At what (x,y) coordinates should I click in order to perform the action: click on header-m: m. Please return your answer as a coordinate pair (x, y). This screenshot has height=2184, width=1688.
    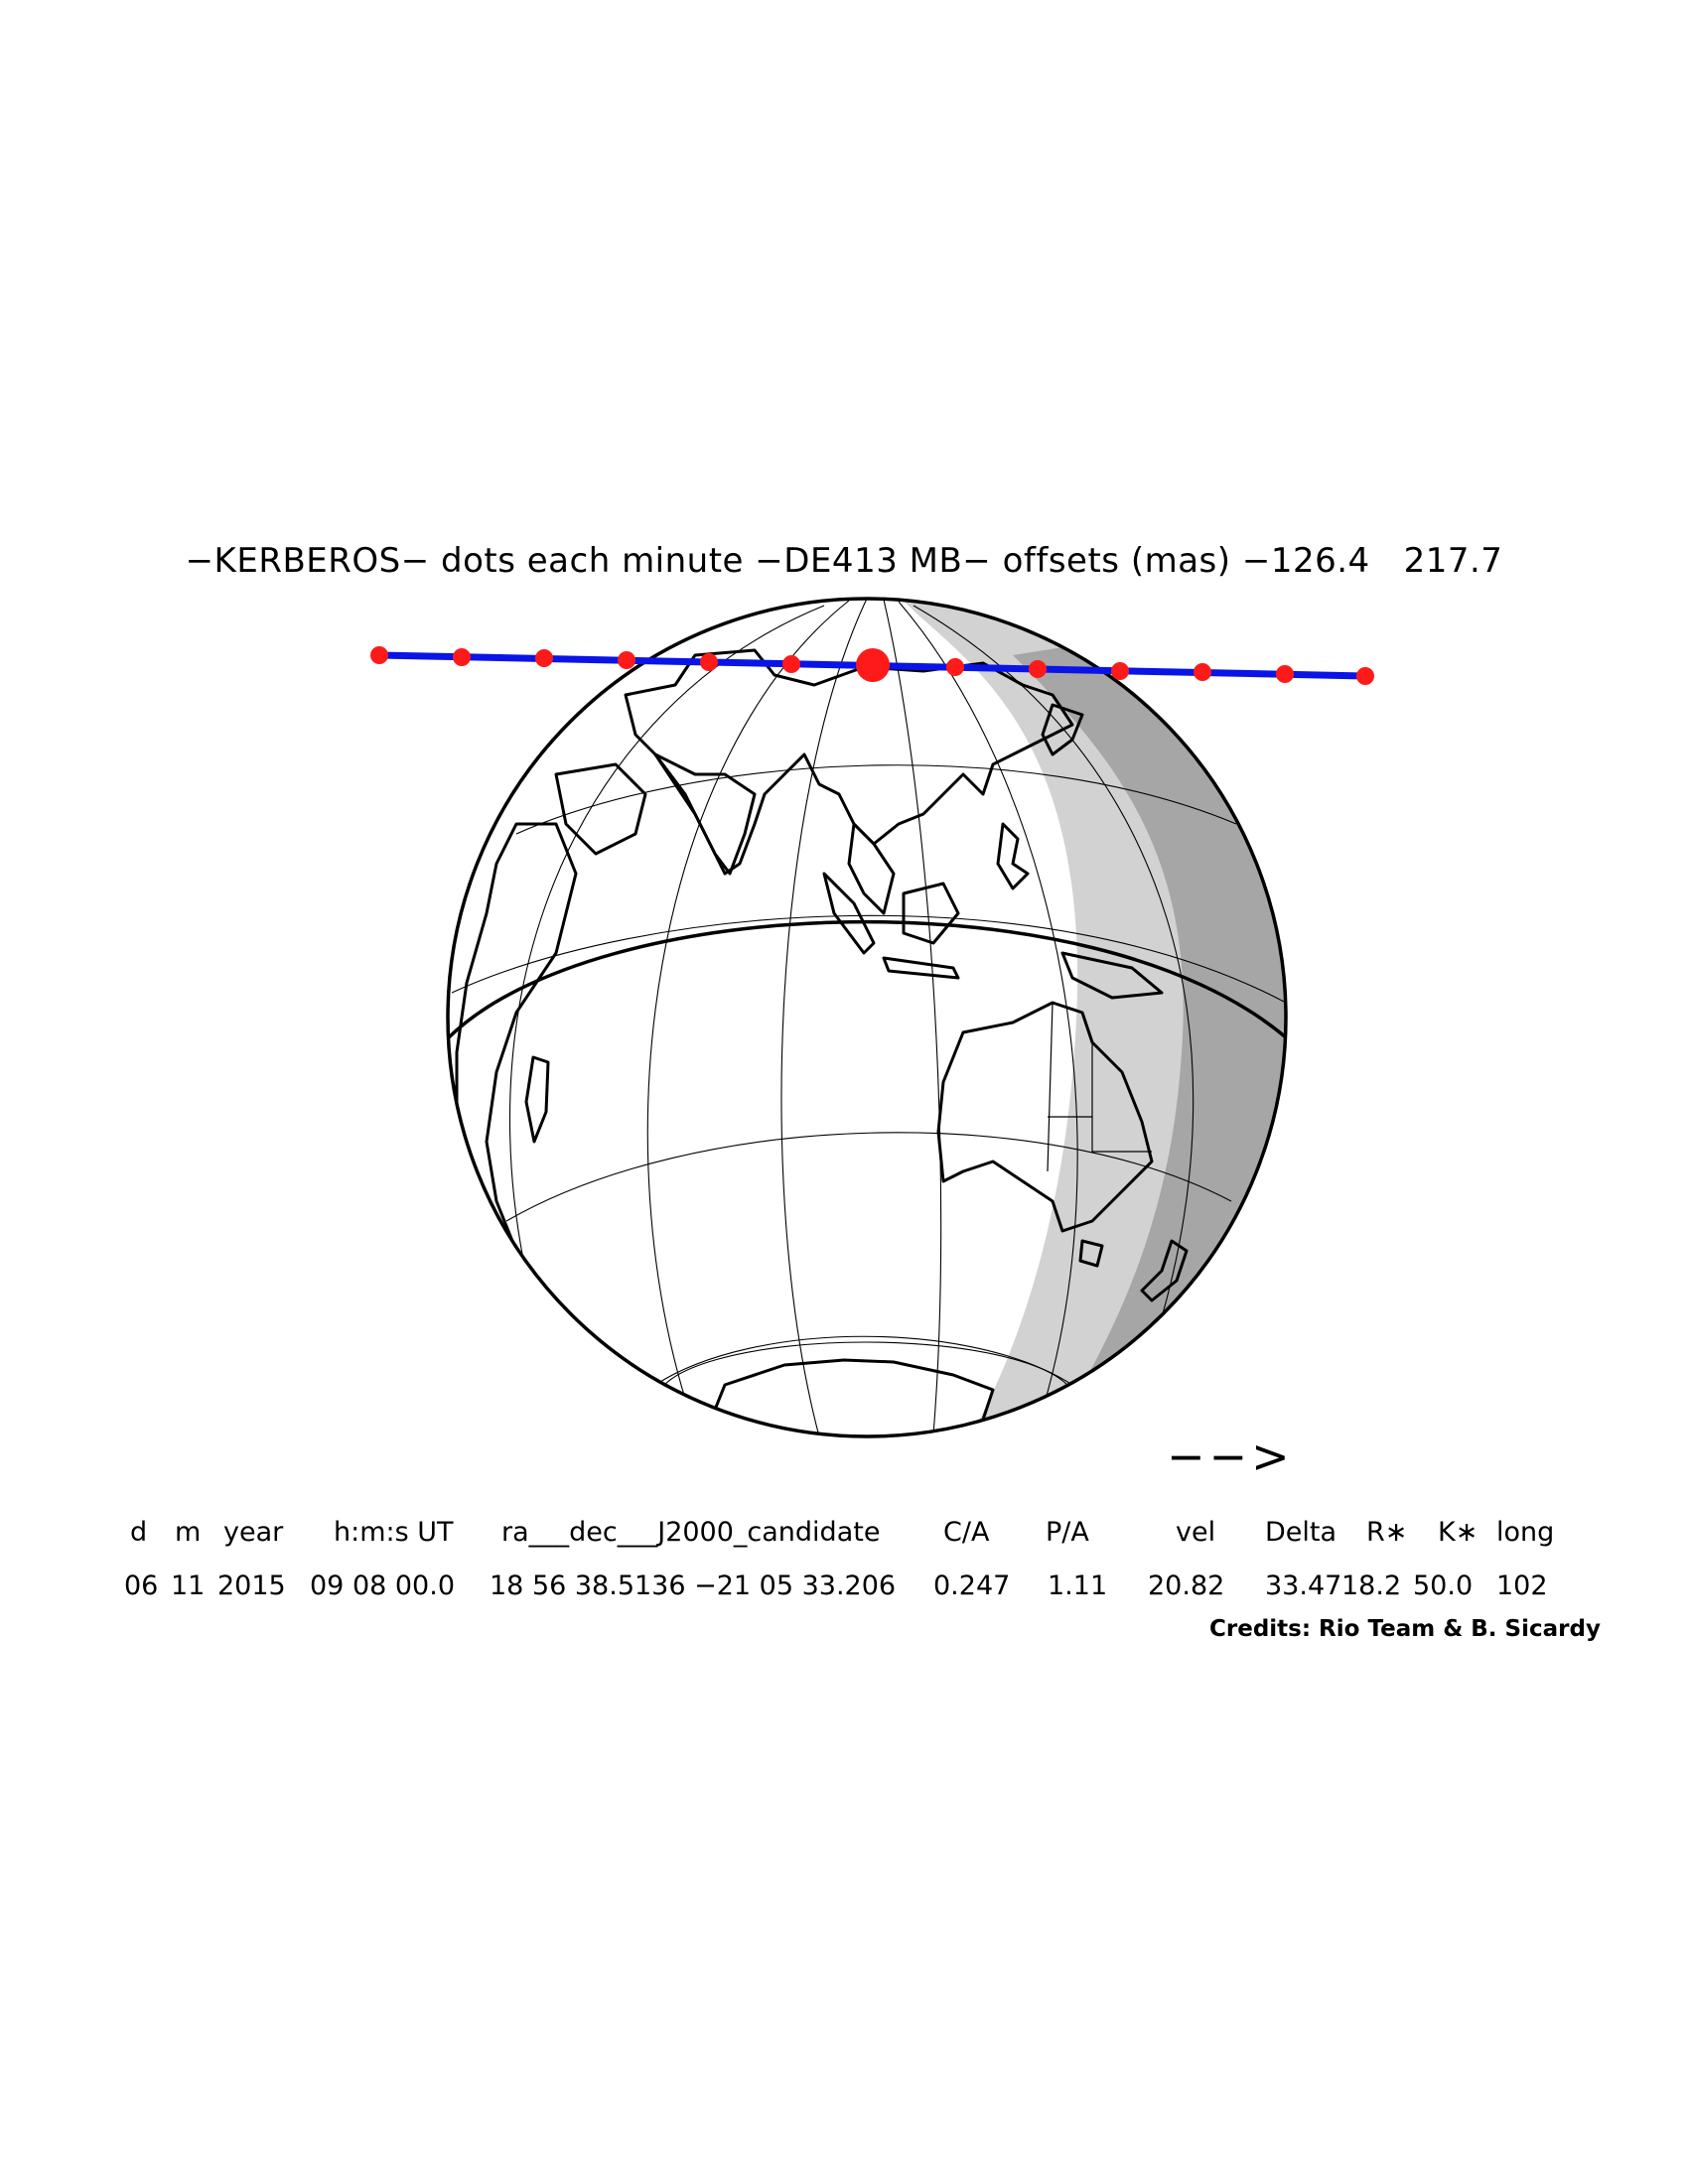
    Looking at the image, I should click on (188, 1532).